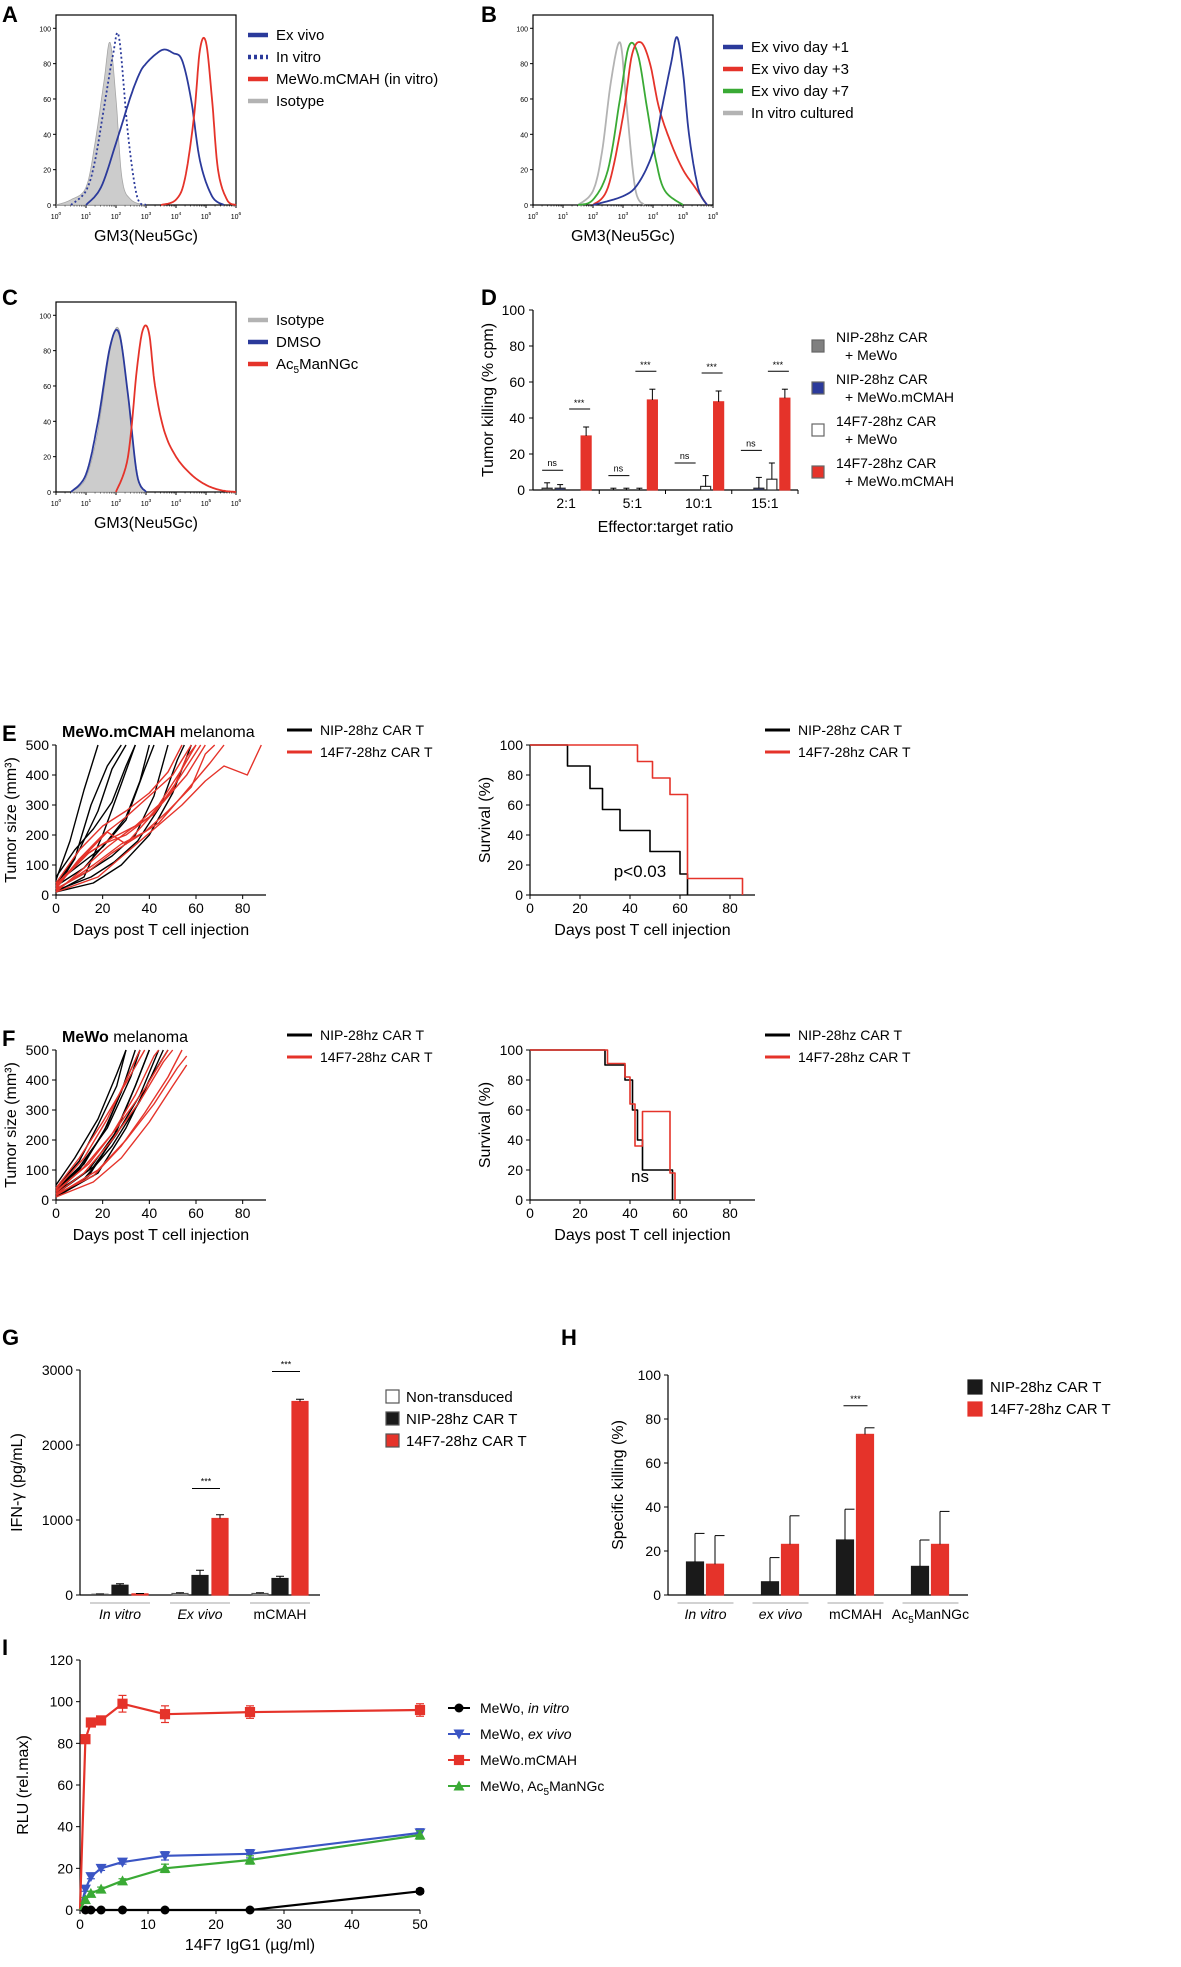 This screenshot has height=1967, width=1181. What do you see at coordinates (855, 1614) in the screenshot?
I see `x-tick-label: mCMAH` at bounding box center [855, 1614].